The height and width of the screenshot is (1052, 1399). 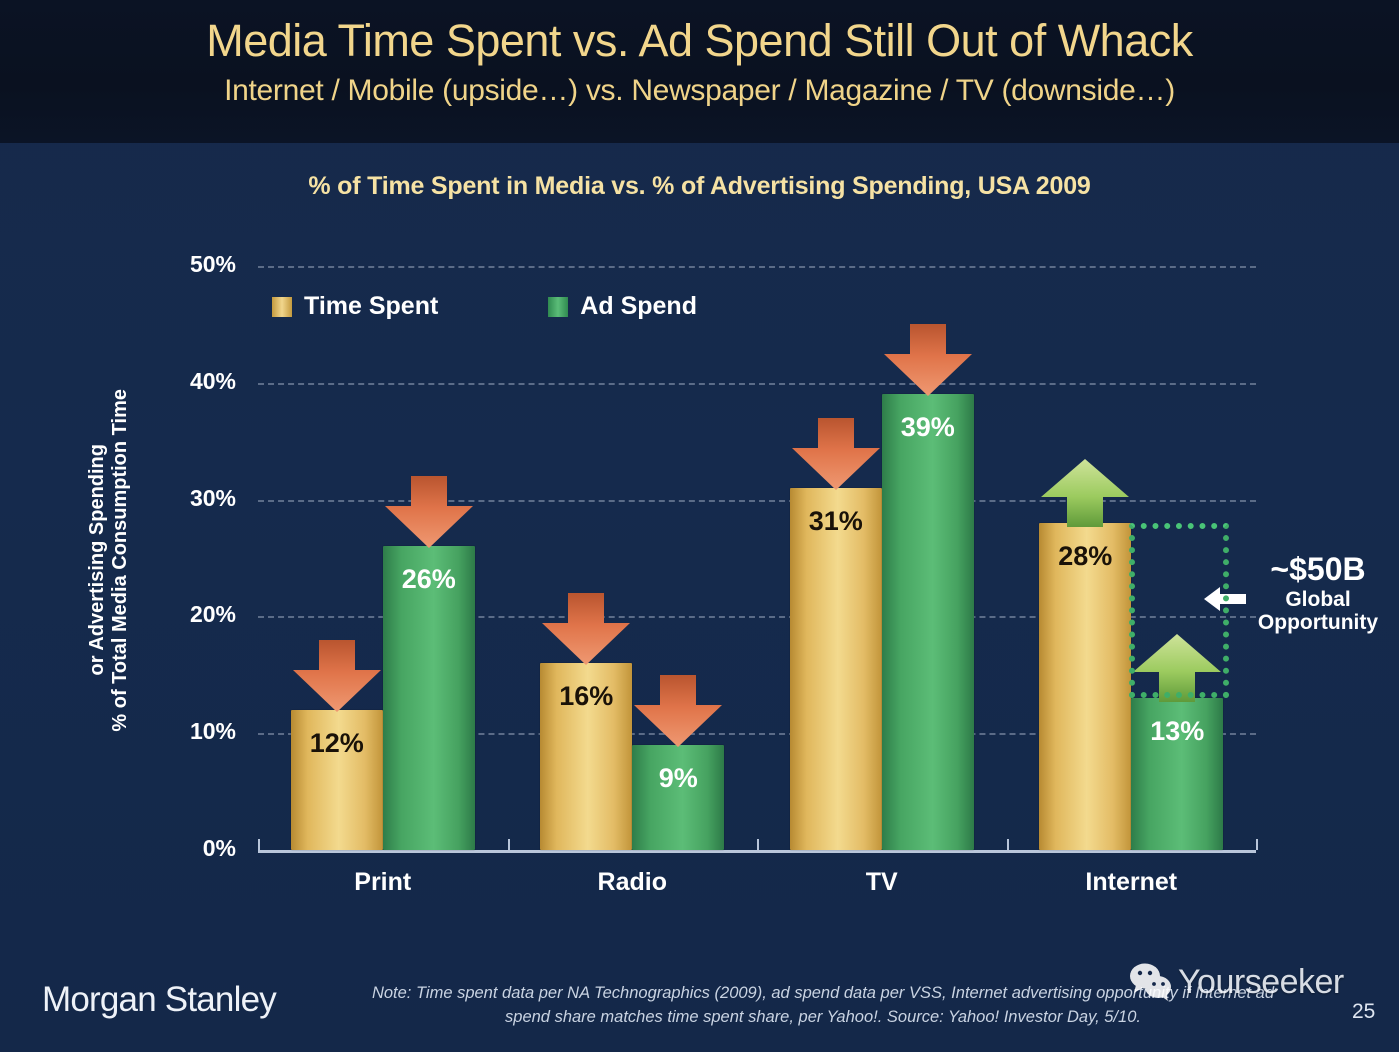 I want to click on legend-item-ad-spend: Ad Spend, so click(x=622, y=306).